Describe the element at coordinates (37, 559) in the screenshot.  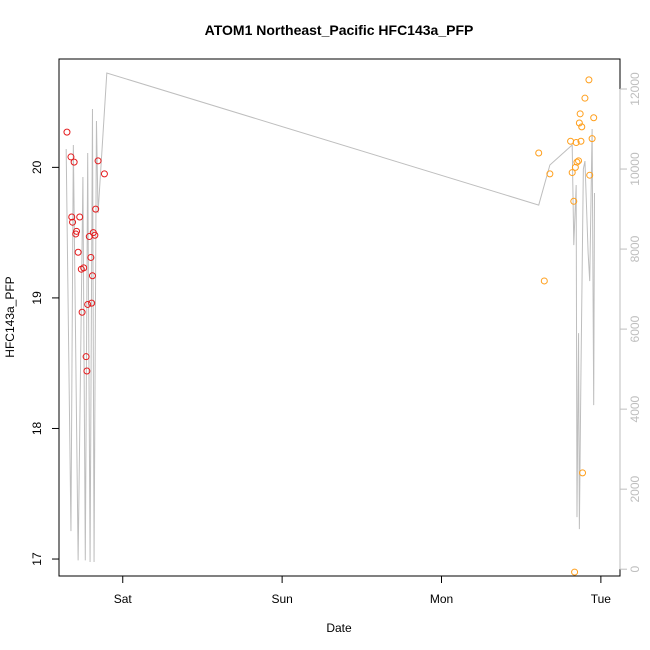
I see `y-tick-label: 17` at that location.